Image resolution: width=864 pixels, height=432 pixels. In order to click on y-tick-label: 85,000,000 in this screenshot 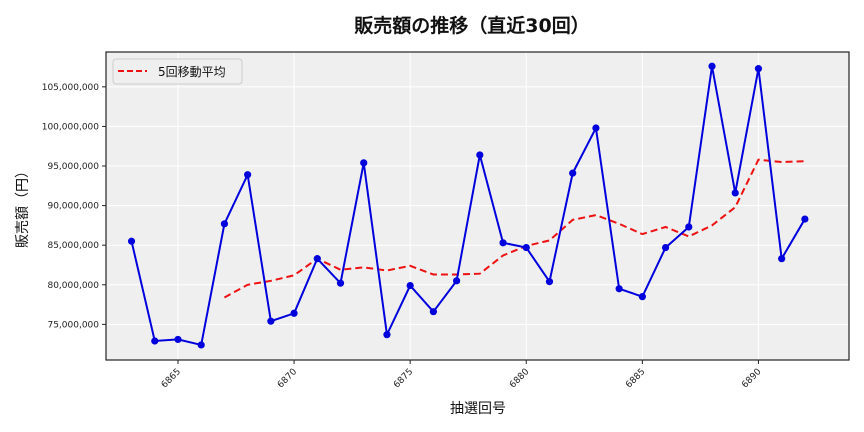, I will do `click(73, 246)`.